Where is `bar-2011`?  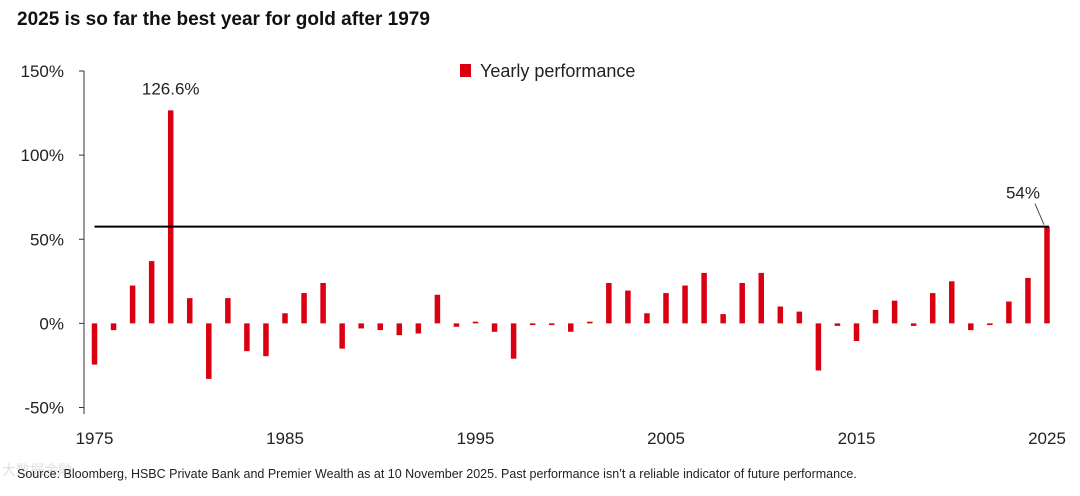
bar-2011 is located at coordinates (780, 315).